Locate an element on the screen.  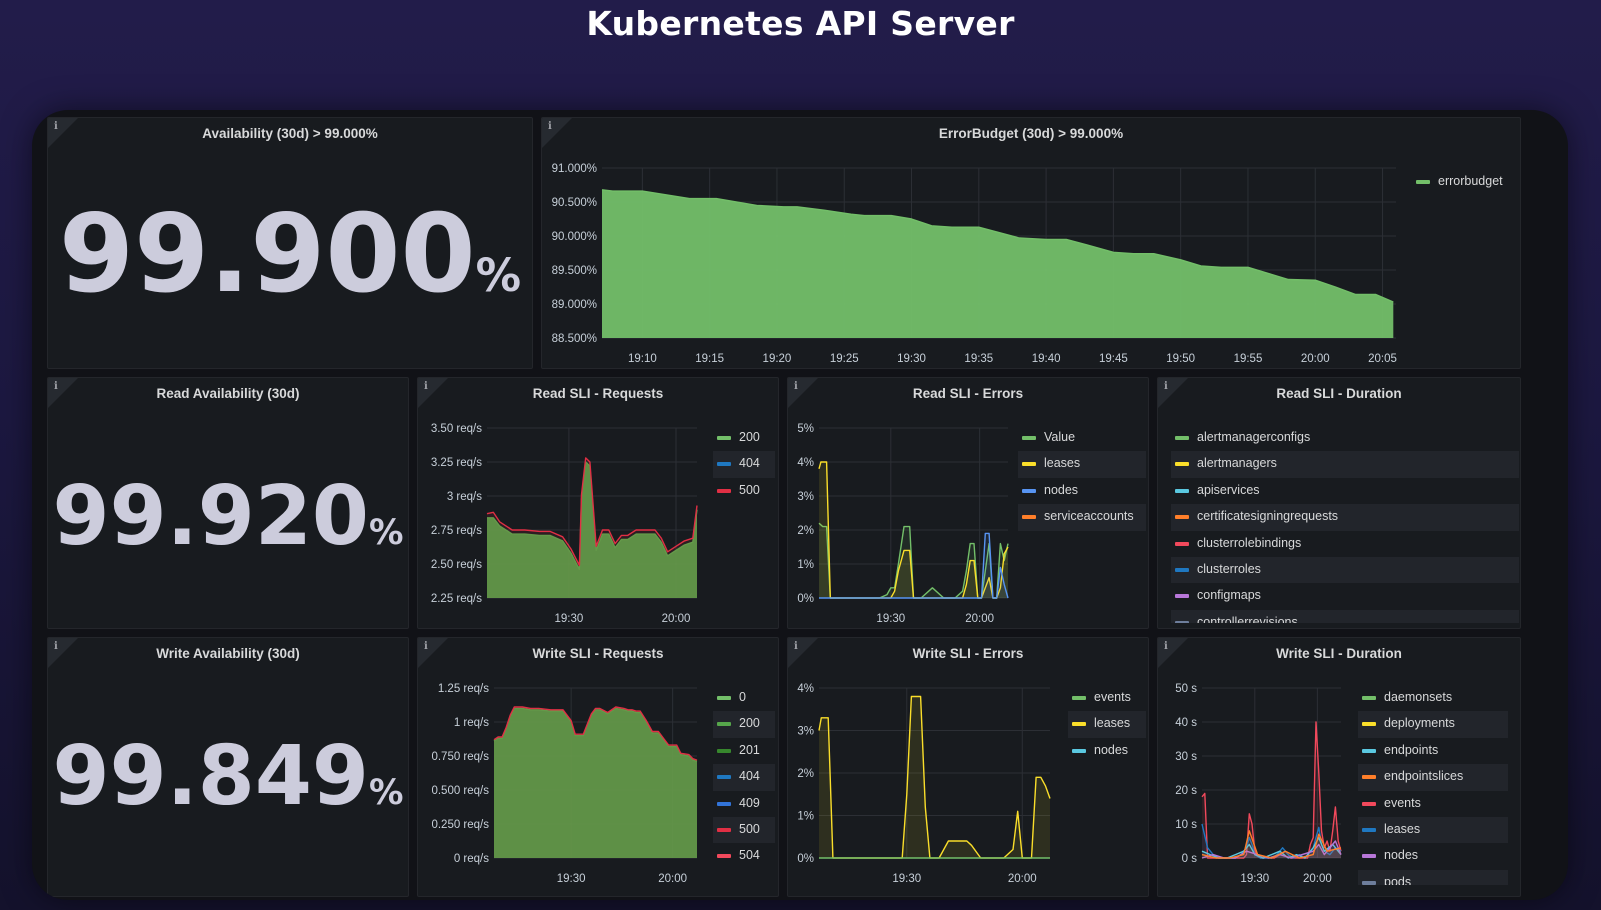
panel-title: Write SLI - Errors is located at coordinates (968, 653).